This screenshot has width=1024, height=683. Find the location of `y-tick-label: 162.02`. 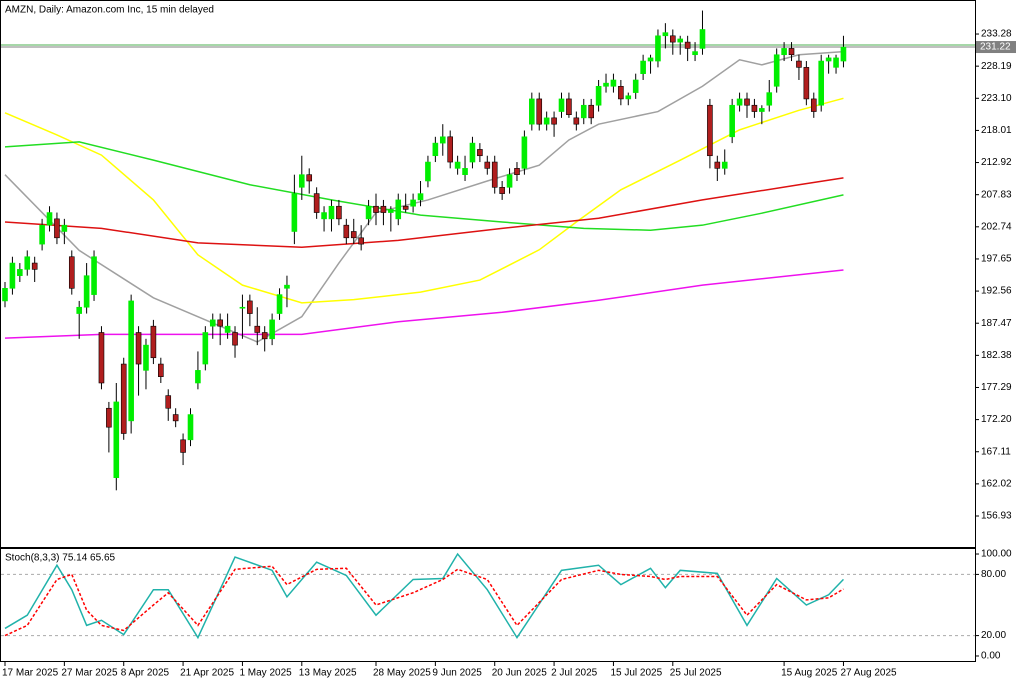

y-tick-label: 162.02 is located at coordinates (996, 484).